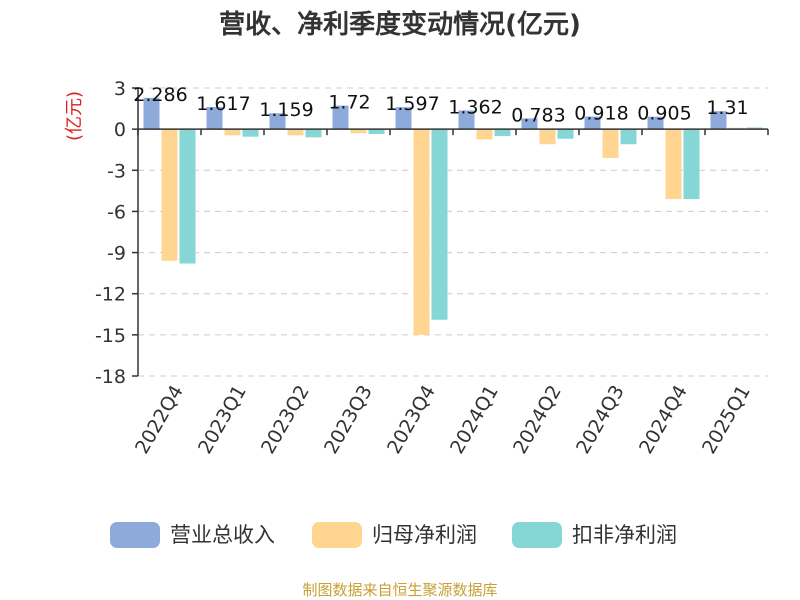  What do you see at coordinates (116, 171) in the screenshot?
I see `y-tick-label: -3` at bounding box center [116, 171].